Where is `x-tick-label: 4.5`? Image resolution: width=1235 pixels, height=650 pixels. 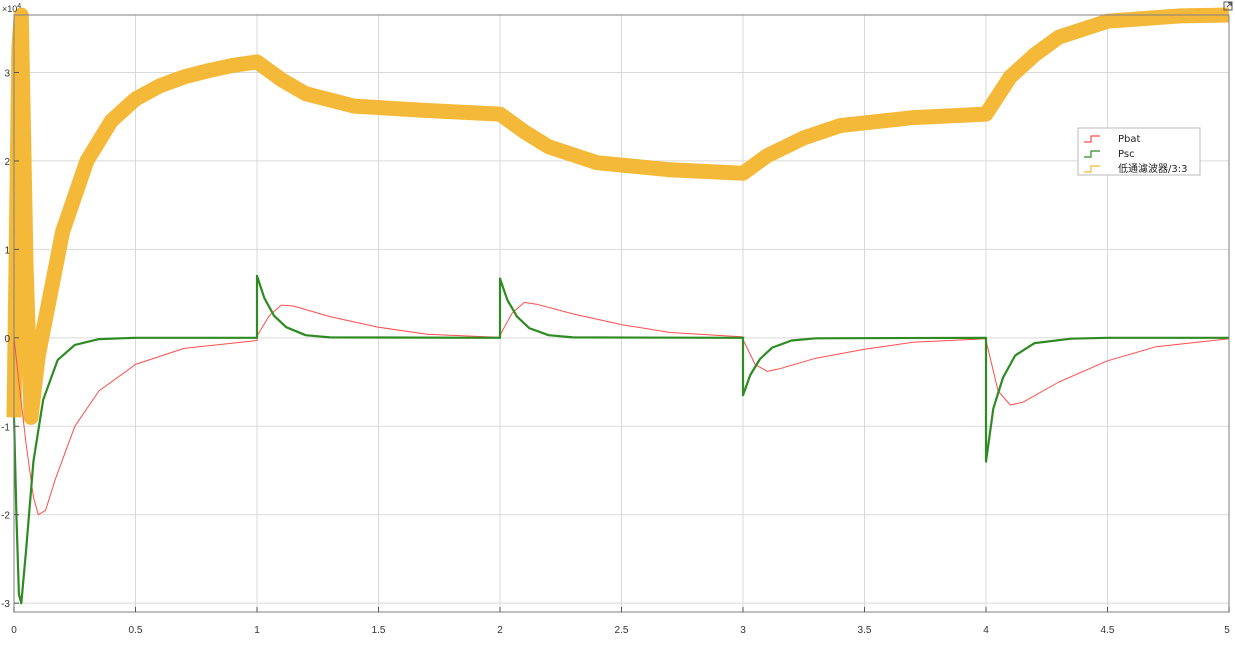
x-tick-label: 4.5 is located at coordinates (1108, 630).